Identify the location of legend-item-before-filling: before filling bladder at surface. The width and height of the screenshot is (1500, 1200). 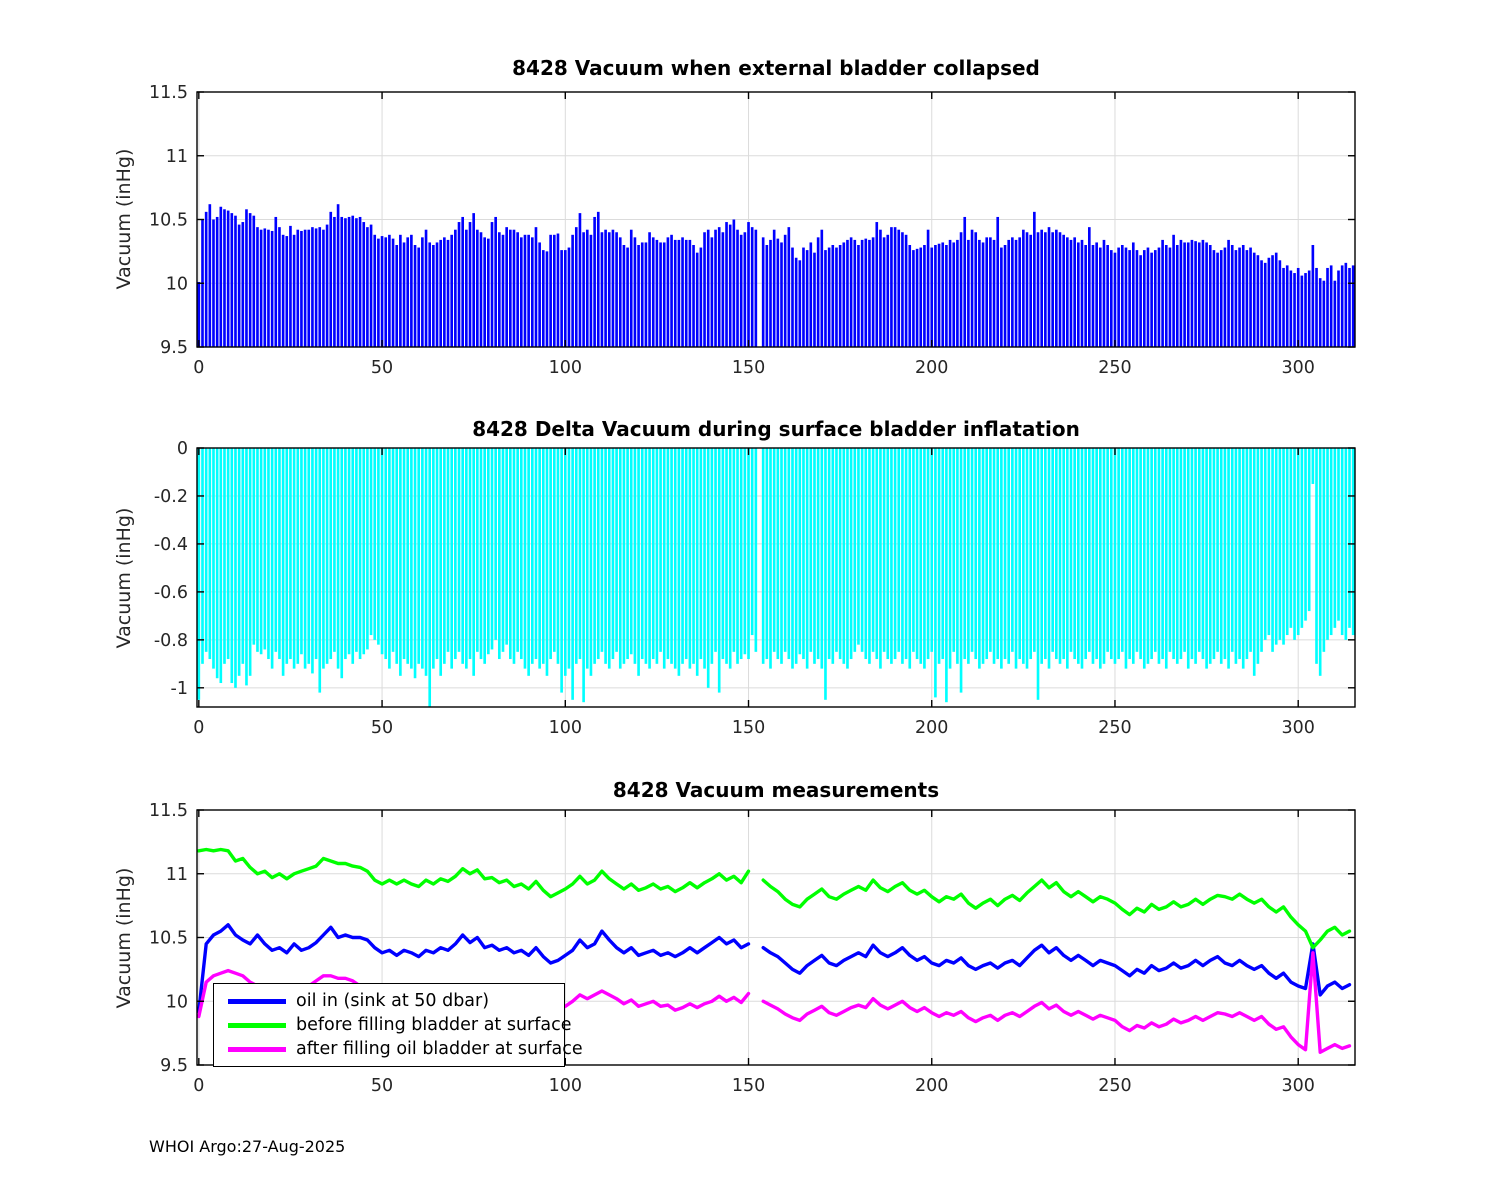
(400, 1025).